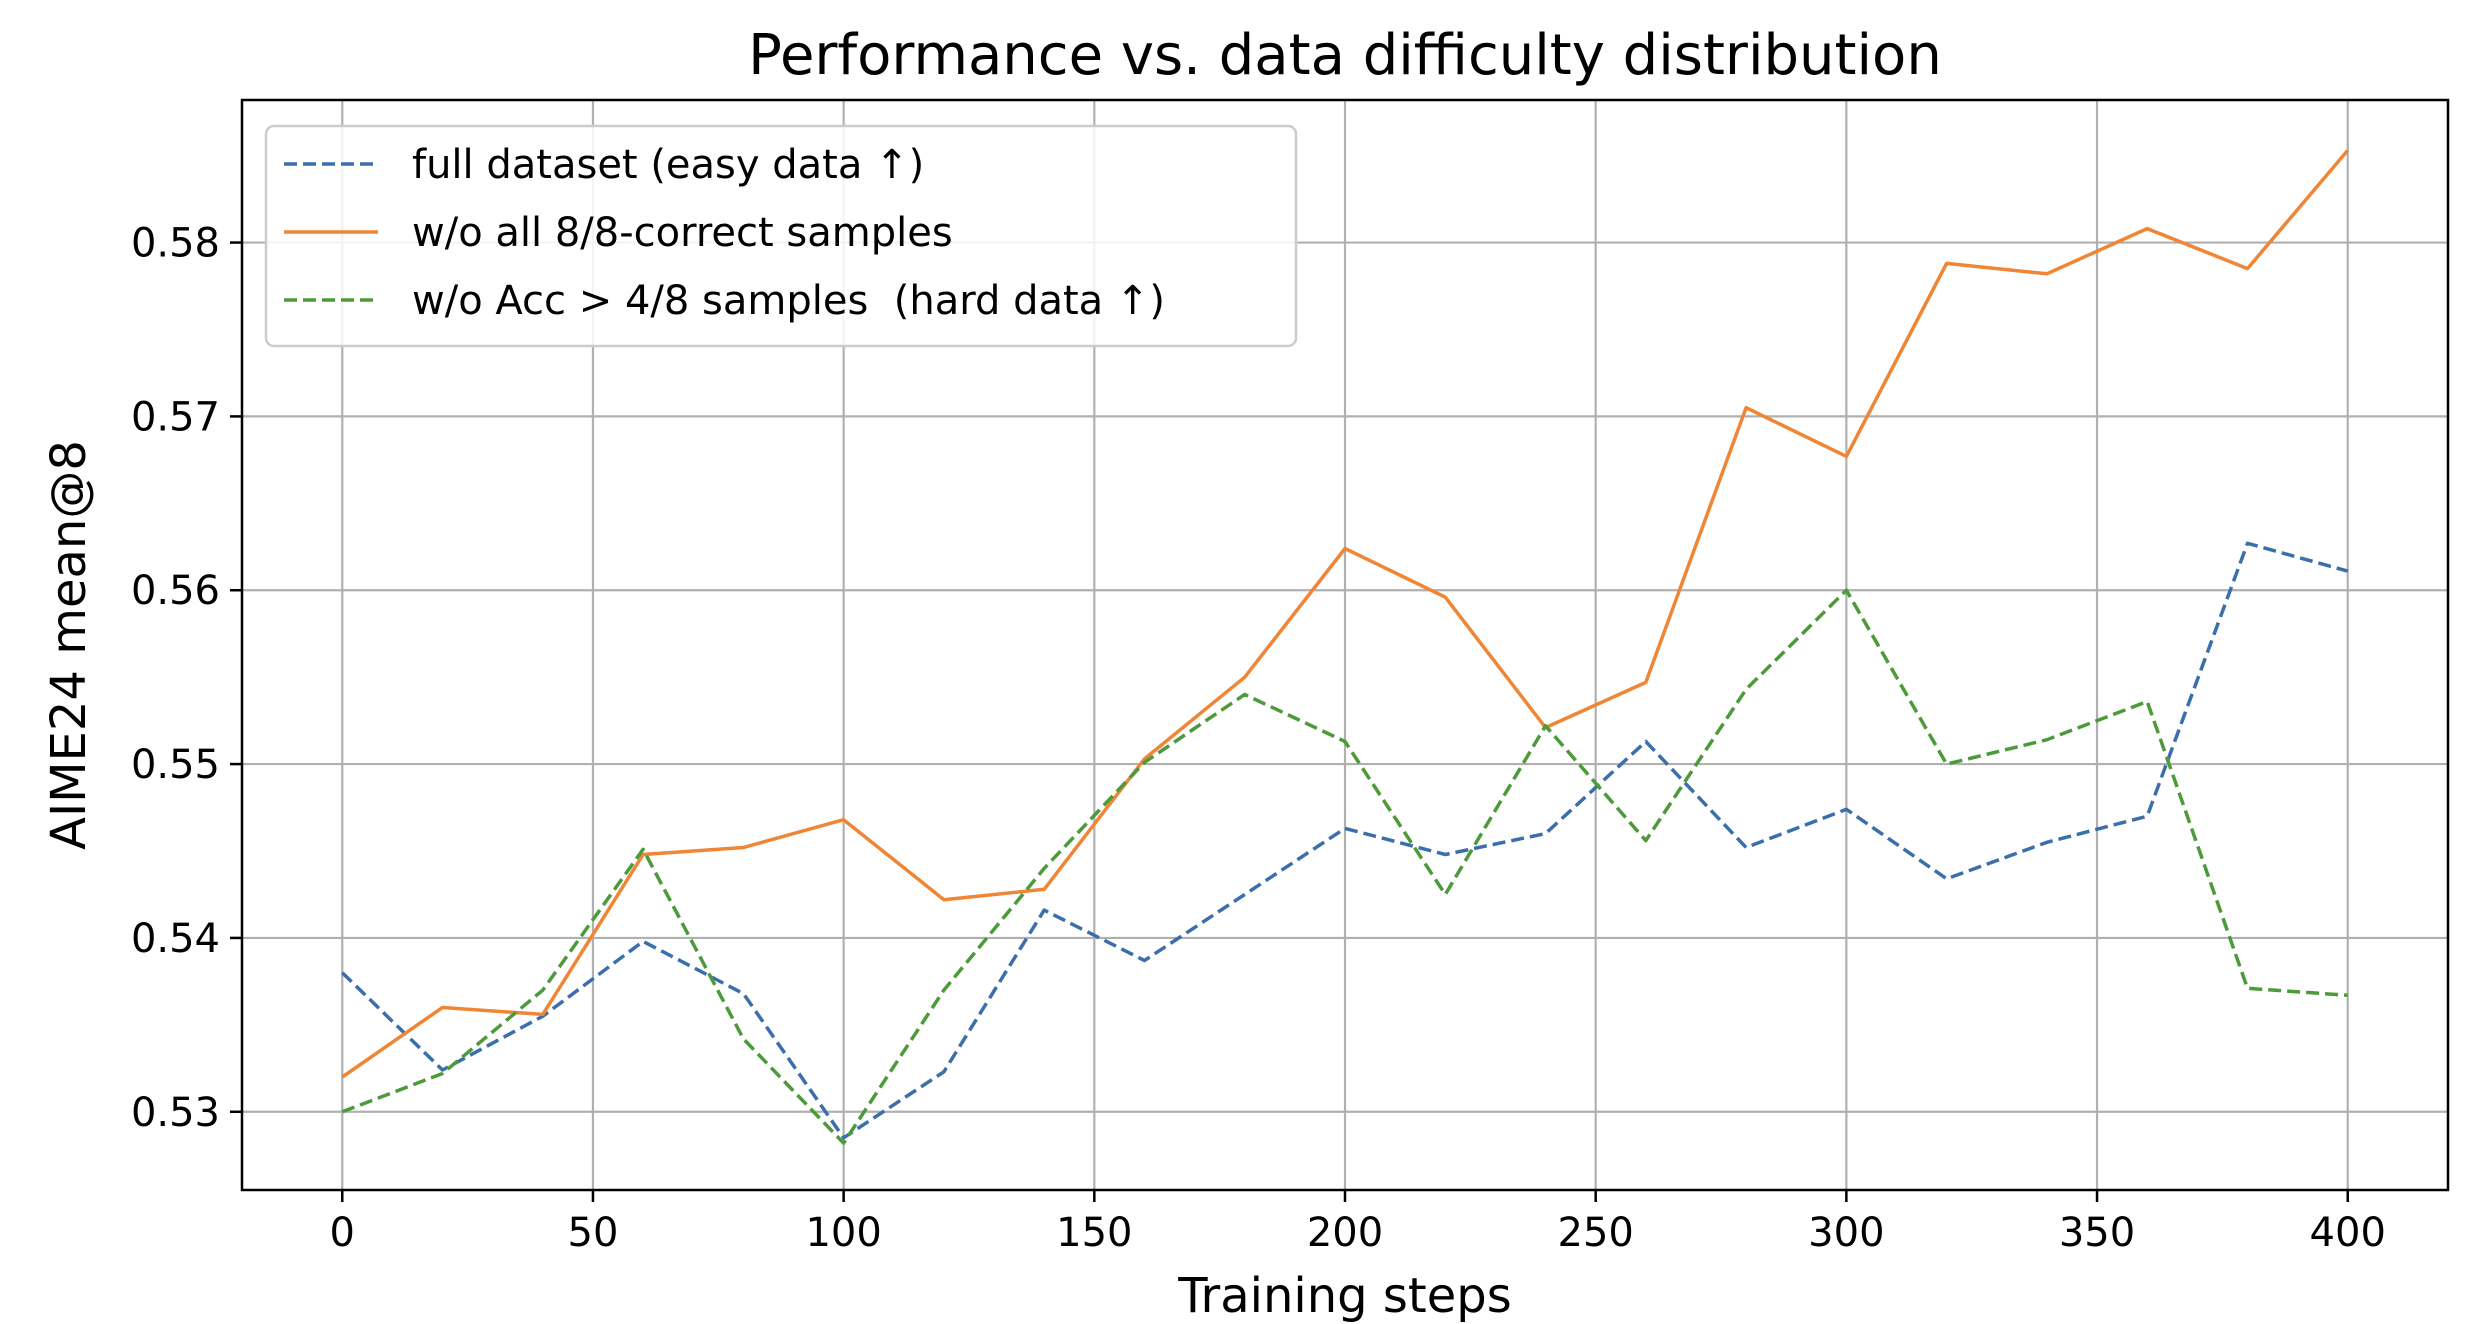  Describe the element at coordinates (175, 417) in the screenshot. I see `y-tick-label: 0.57` at that location.